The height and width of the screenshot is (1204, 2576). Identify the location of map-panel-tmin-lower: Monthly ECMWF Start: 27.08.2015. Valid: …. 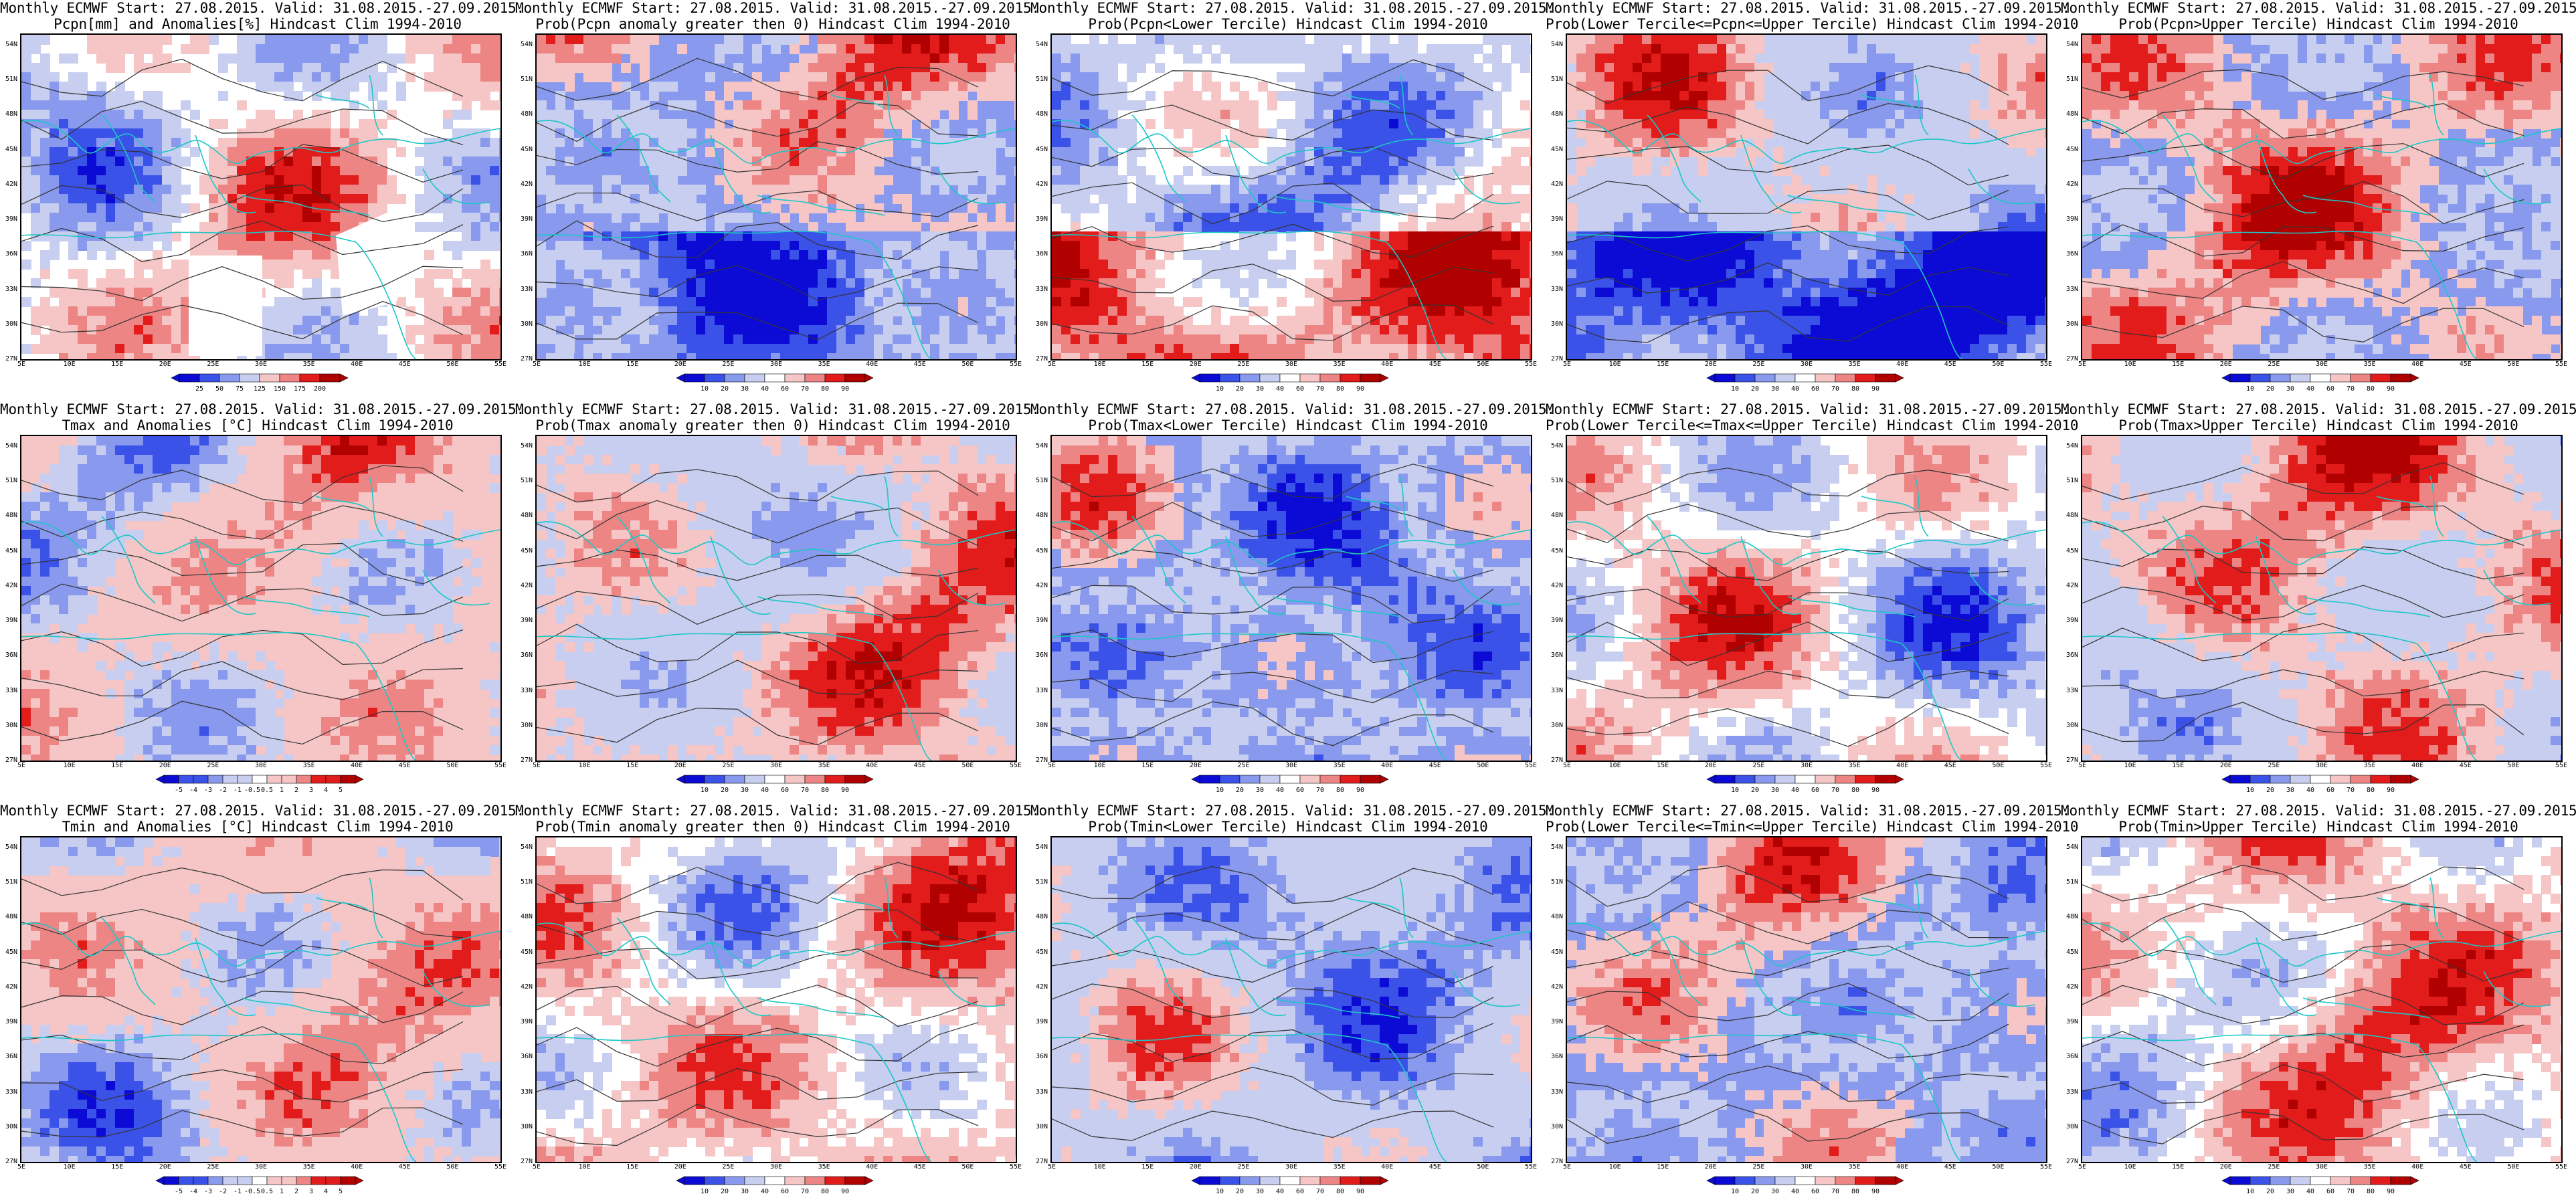
(1292, 1003).